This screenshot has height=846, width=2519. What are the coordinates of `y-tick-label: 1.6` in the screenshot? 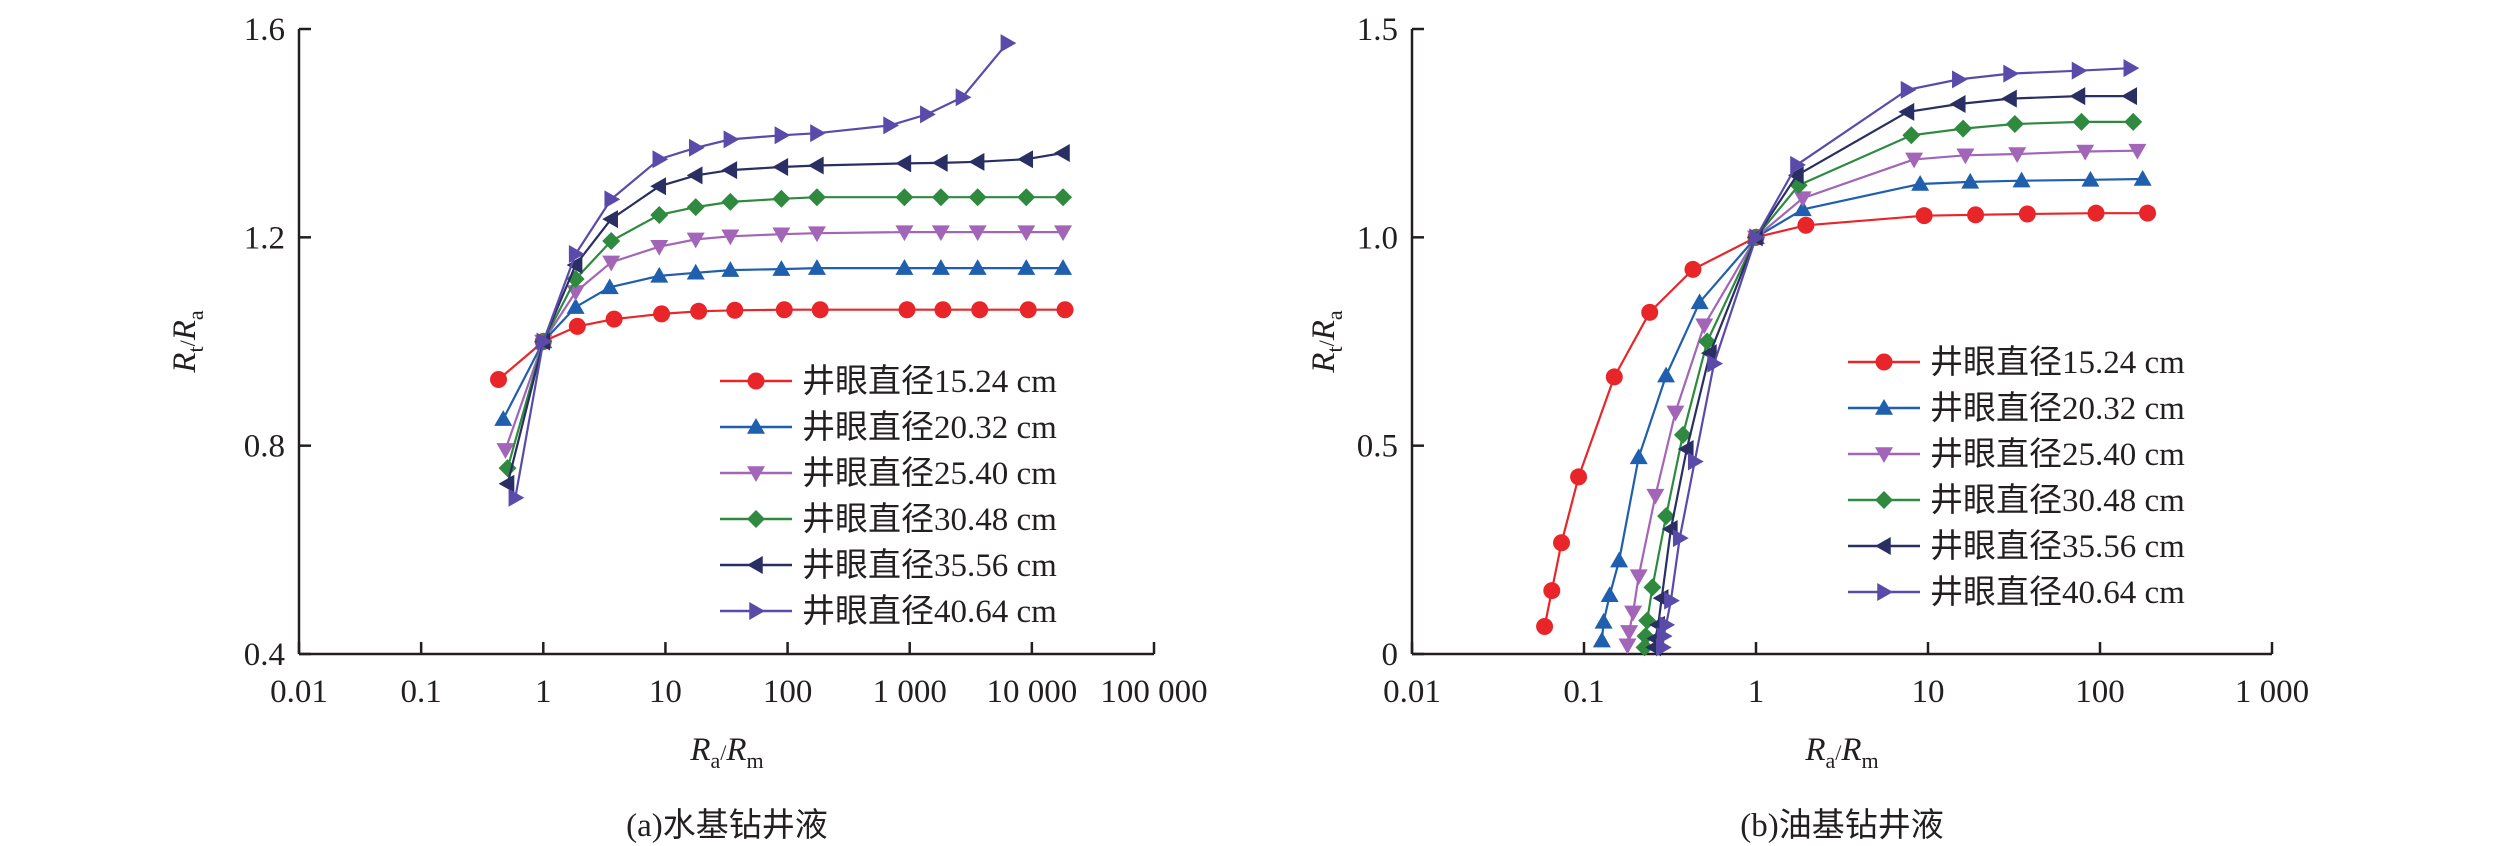 It's located at (264, 30).